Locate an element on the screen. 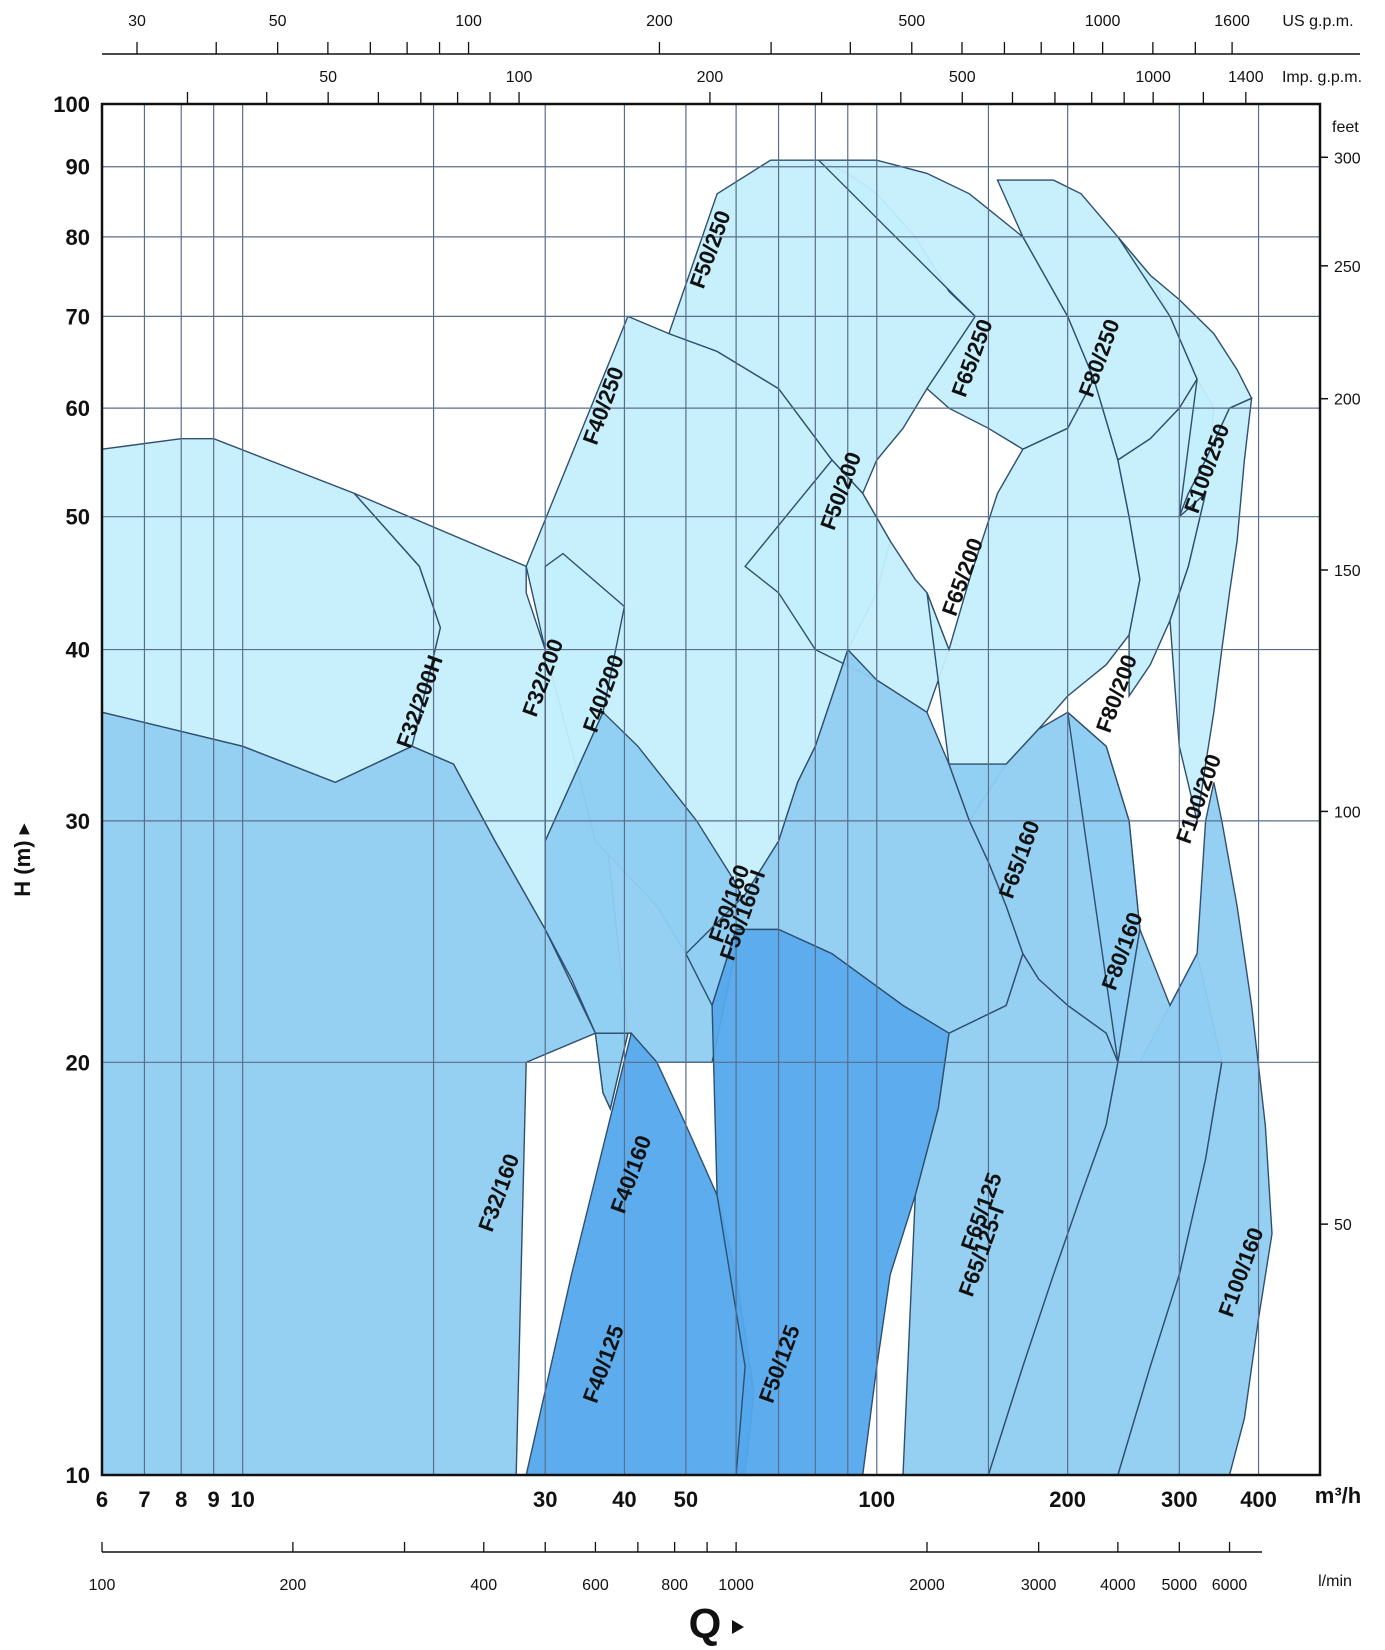 The height and width of the screenshot is (1650, 1385). lmin-tick-label: 5000 is located at coordinates (1180, 1585).